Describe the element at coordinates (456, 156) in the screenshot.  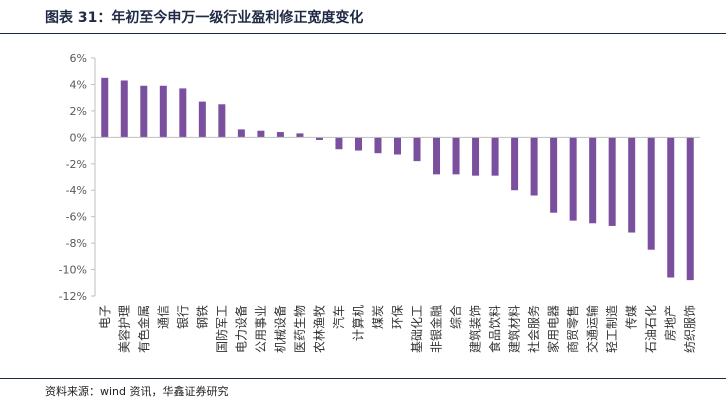
I see `bar-综合` at that location.